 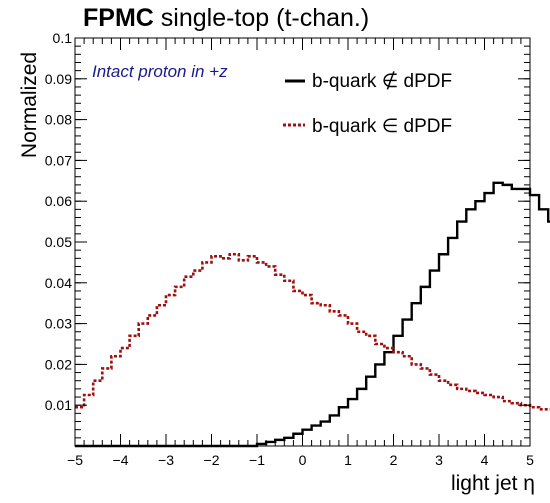 What do you see at coordinates (303, 460) in the screenshot?
I see `x-tick-label: 0` at bounding box center [303, 460].